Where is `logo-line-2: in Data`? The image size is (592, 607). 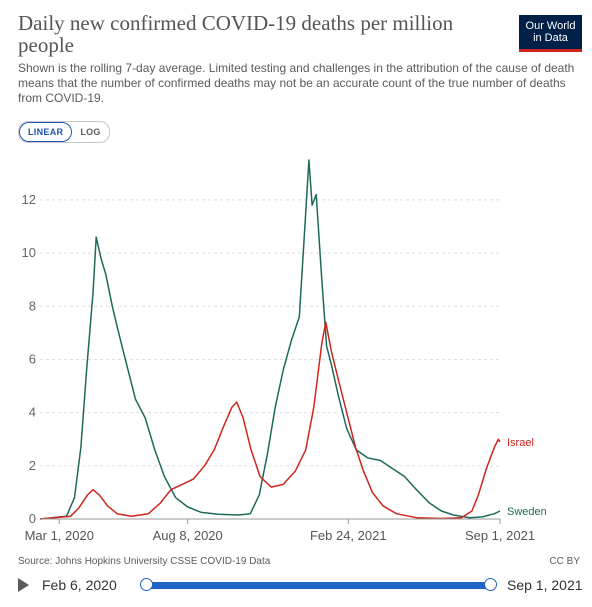
logo-line-2: in Data is located at coordinates (550, 38).